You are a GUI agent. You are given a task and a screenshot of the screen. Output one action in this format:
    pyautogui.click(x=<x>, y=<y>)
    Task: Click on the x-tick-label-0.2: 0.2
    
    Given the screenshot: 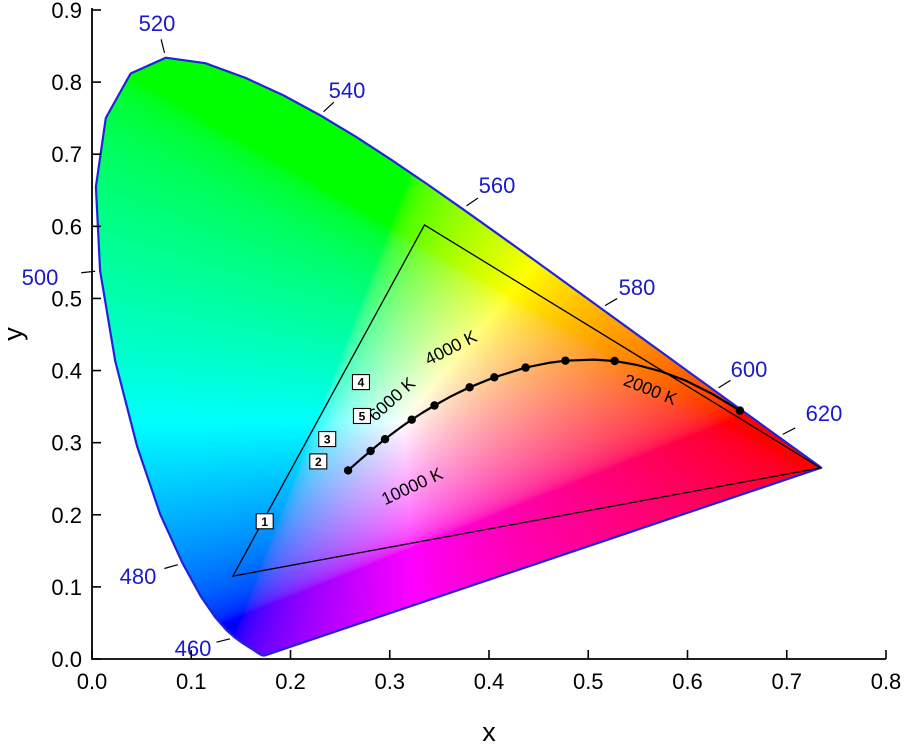 What is the action you would take?
    pyautogui.click(x=290, y=681)
    